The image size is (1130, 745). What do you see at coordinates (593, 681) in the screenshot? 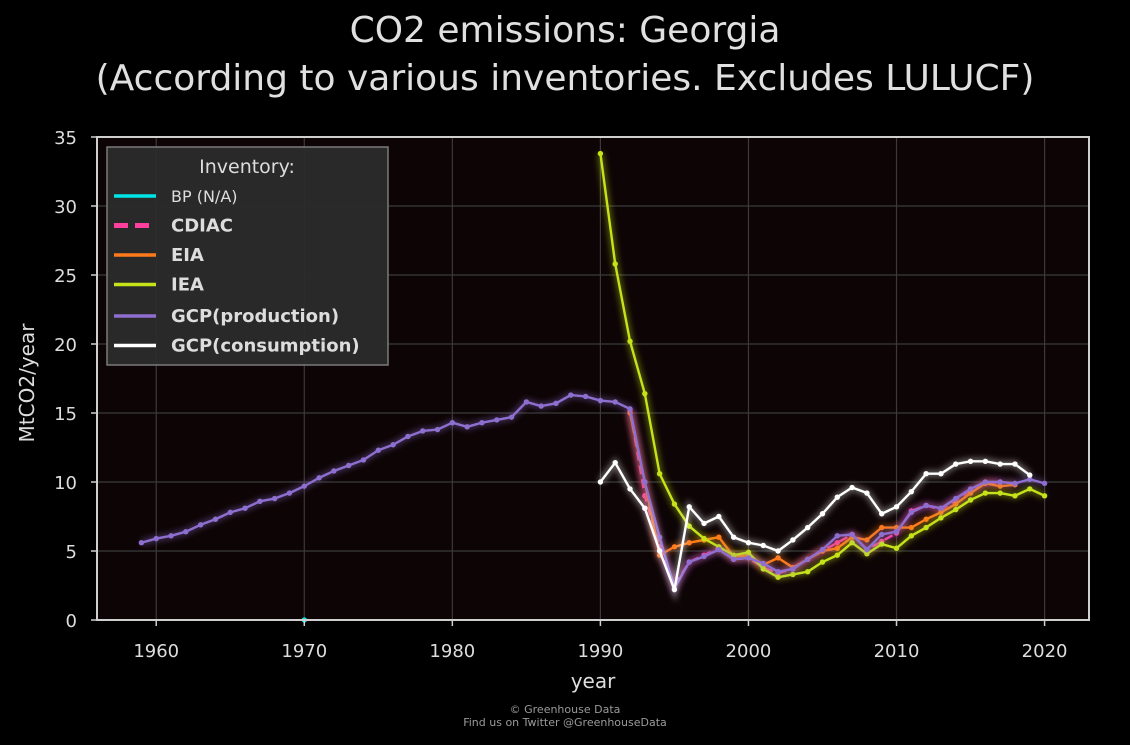
I see `x-axis-label: year` at bounding box center [593, 681].